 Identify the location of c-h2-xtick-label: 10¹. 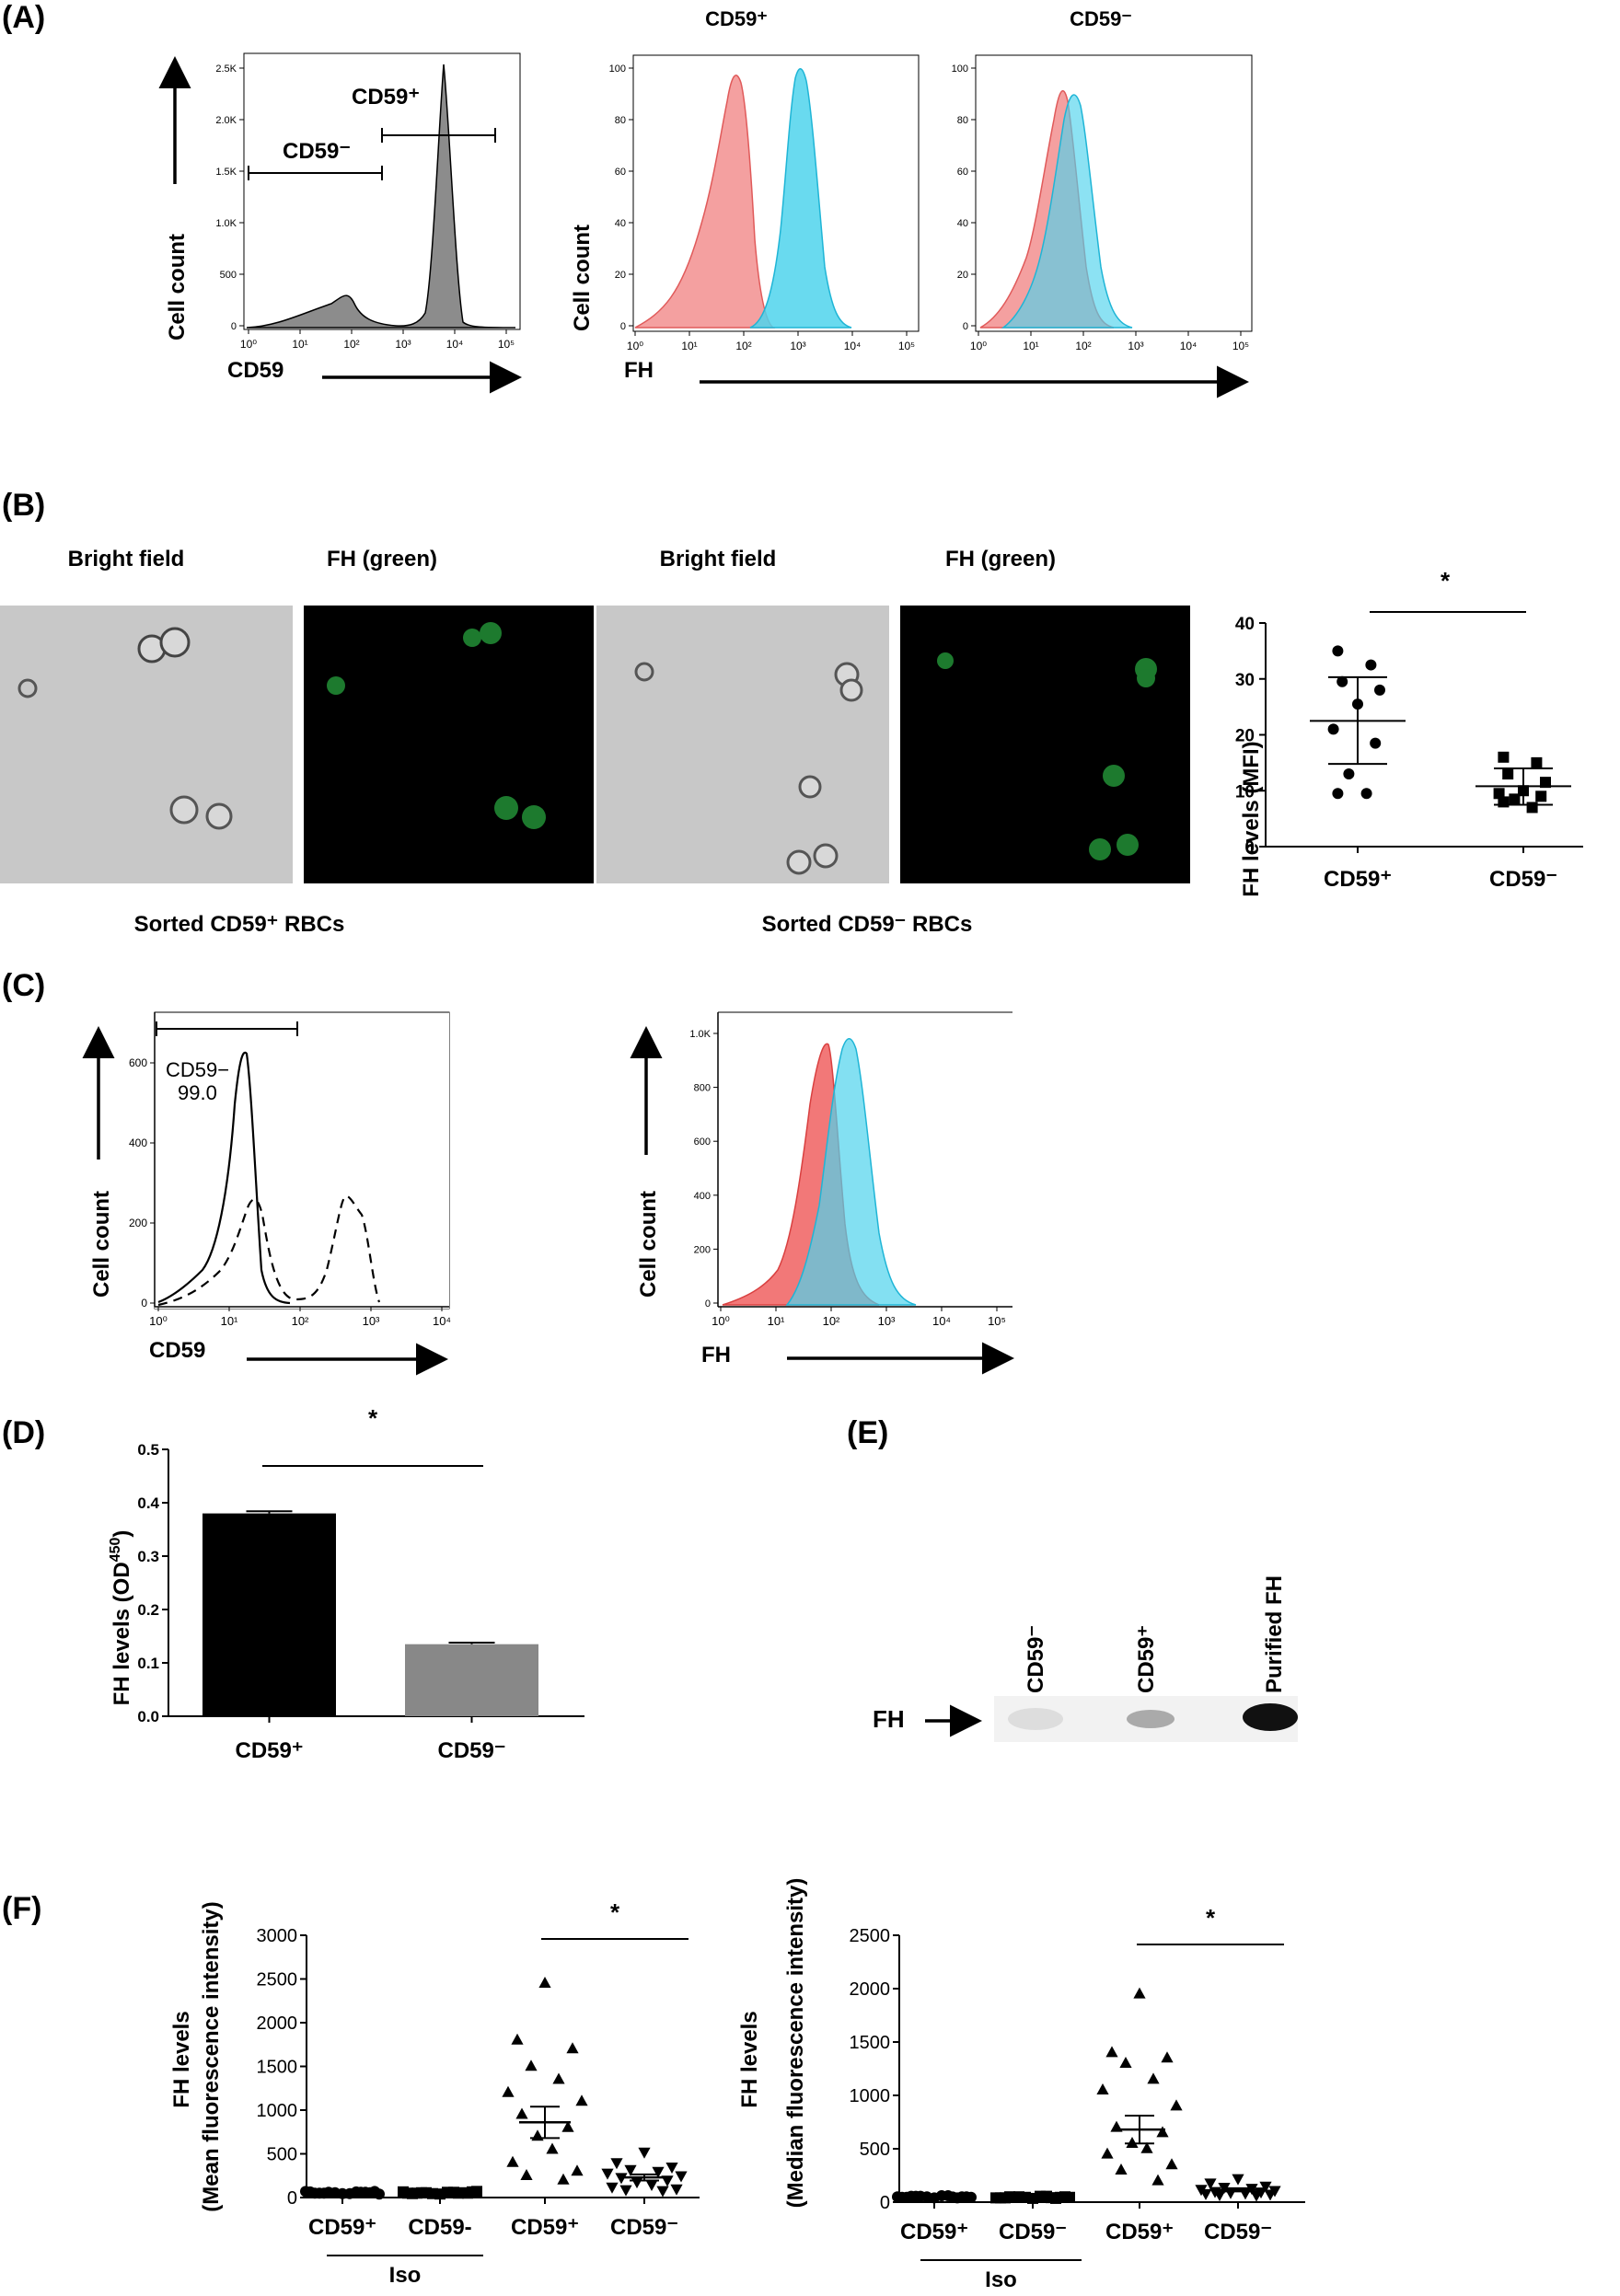
(776, 1321).